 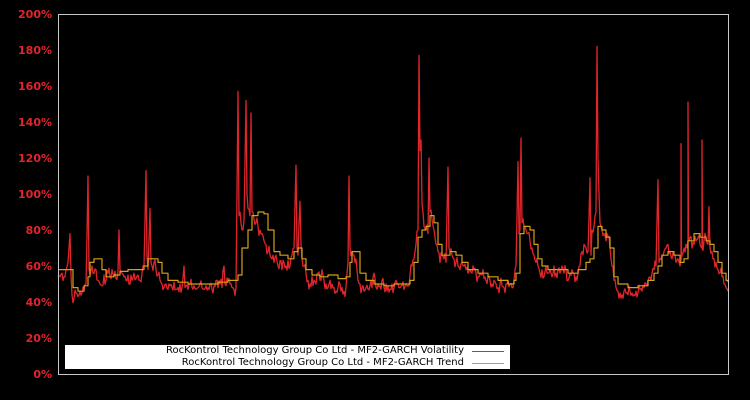 What do you see at coordinates (39, 266) in the screenshot?
I see `y-tick-label: 60%` at bounding box center [39, 266].